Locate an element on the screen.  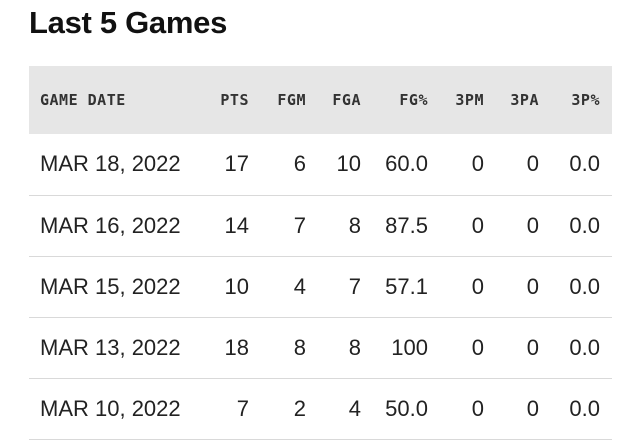
fgm-link: 6 is located at coordinates (299, 164).